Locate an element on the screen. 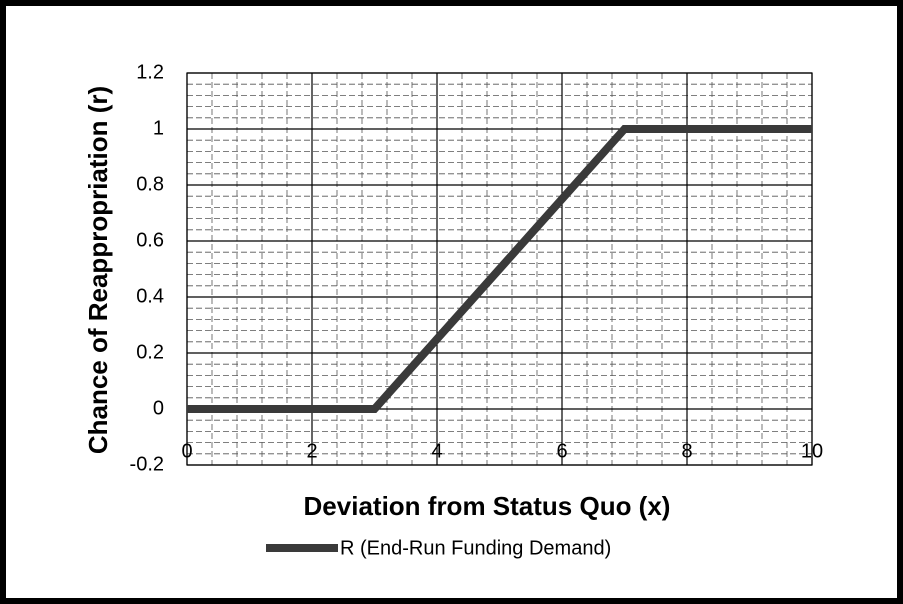 This screenshot has height=604, width=903. x-axis-title: Deviation from Status Quo (x) is located at coordinates (487, 506).